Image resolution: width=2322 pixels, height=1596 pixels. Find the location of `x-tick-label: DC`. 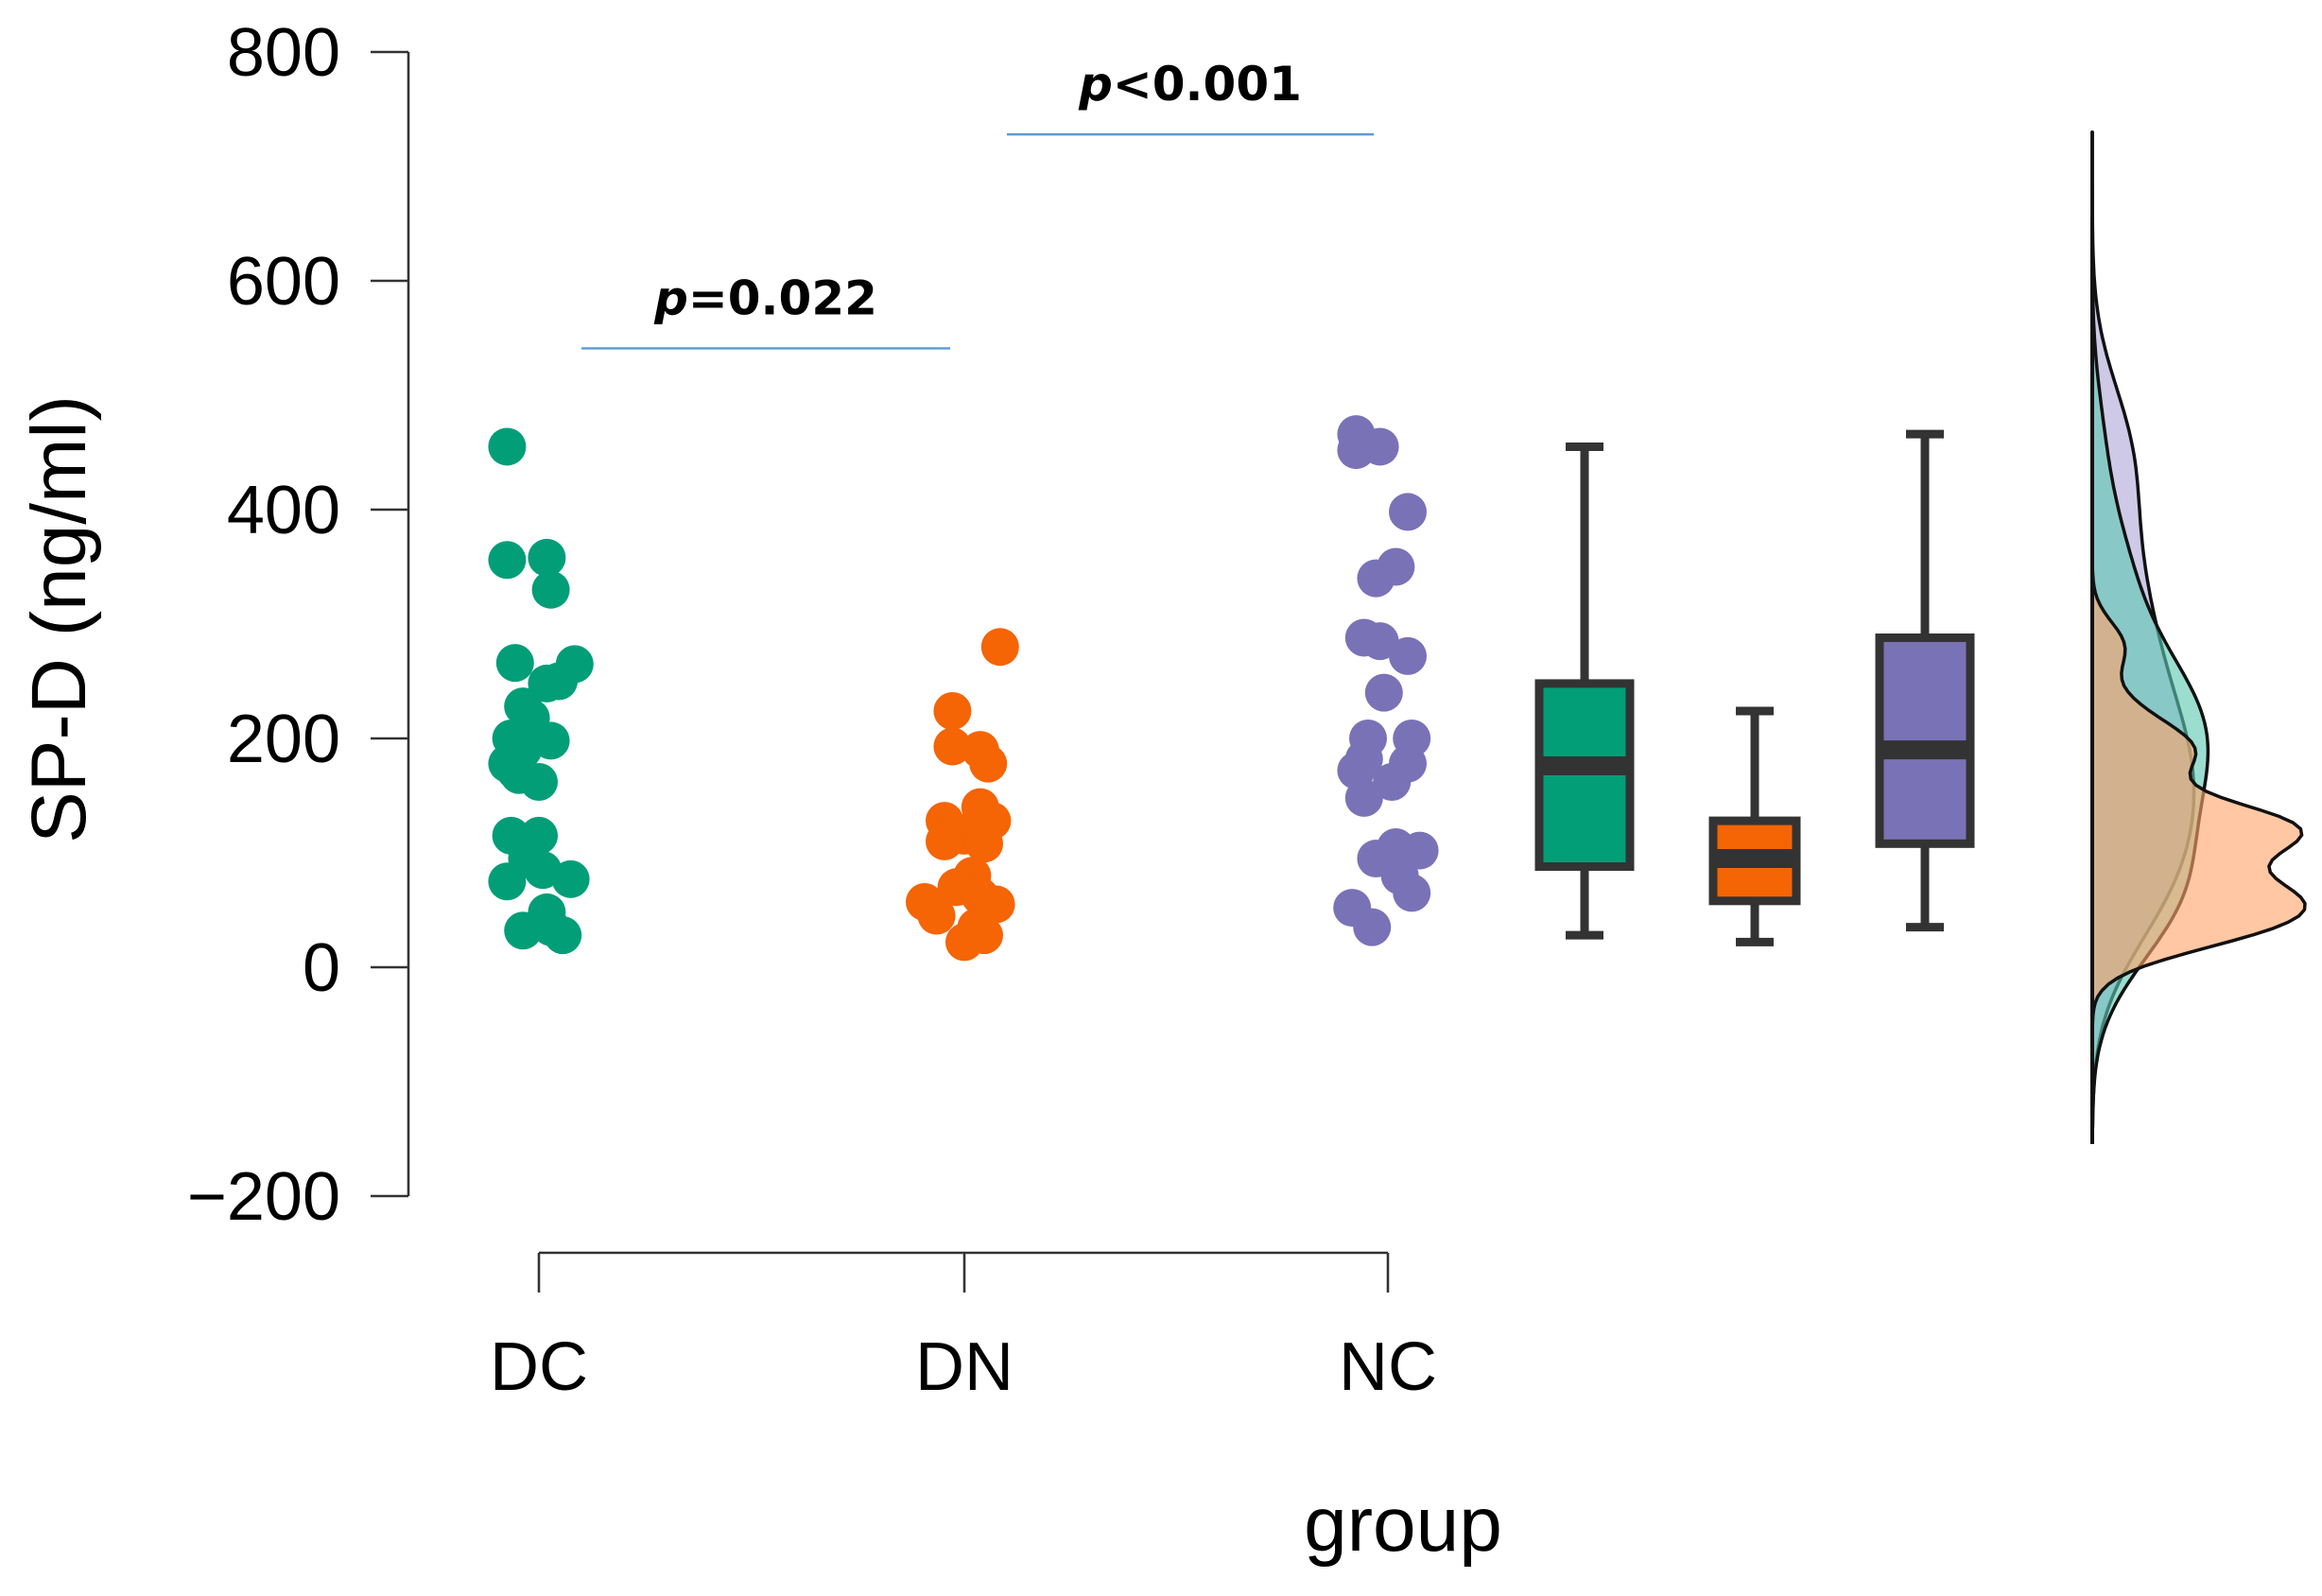

x-tick-label: DC is located at coordinates (539, 1367).